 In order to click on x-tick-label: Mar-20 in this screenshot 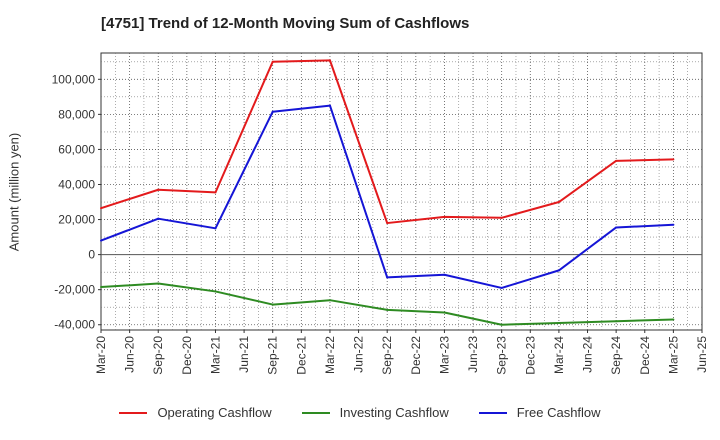, I will do `click(101, 355)`.